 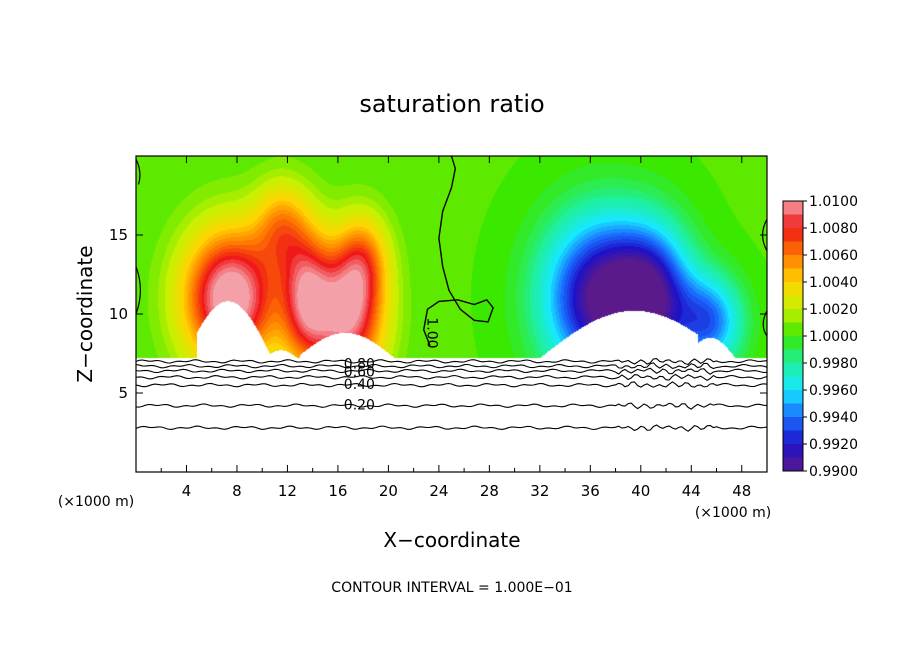 What do you see at coordinates (388, 491) in the screenshot?
I see `x-tick-label: 20` at bounding box center [388, 491].